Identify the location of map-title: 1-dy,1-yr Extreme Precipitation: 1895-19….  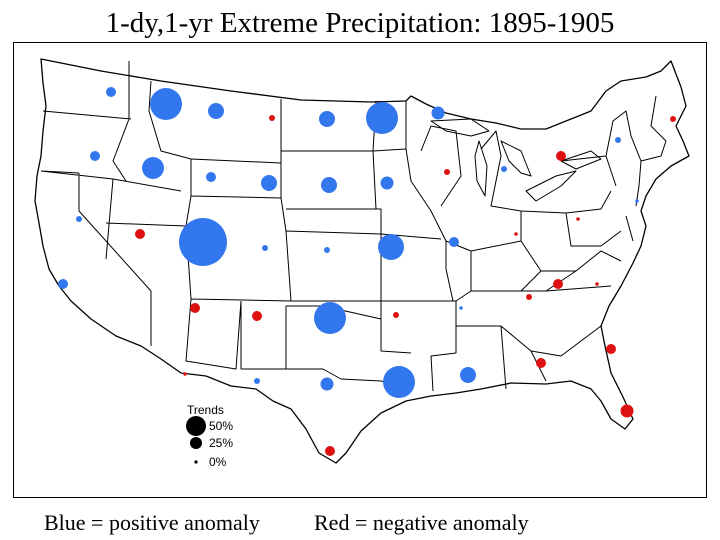
(360, 23).